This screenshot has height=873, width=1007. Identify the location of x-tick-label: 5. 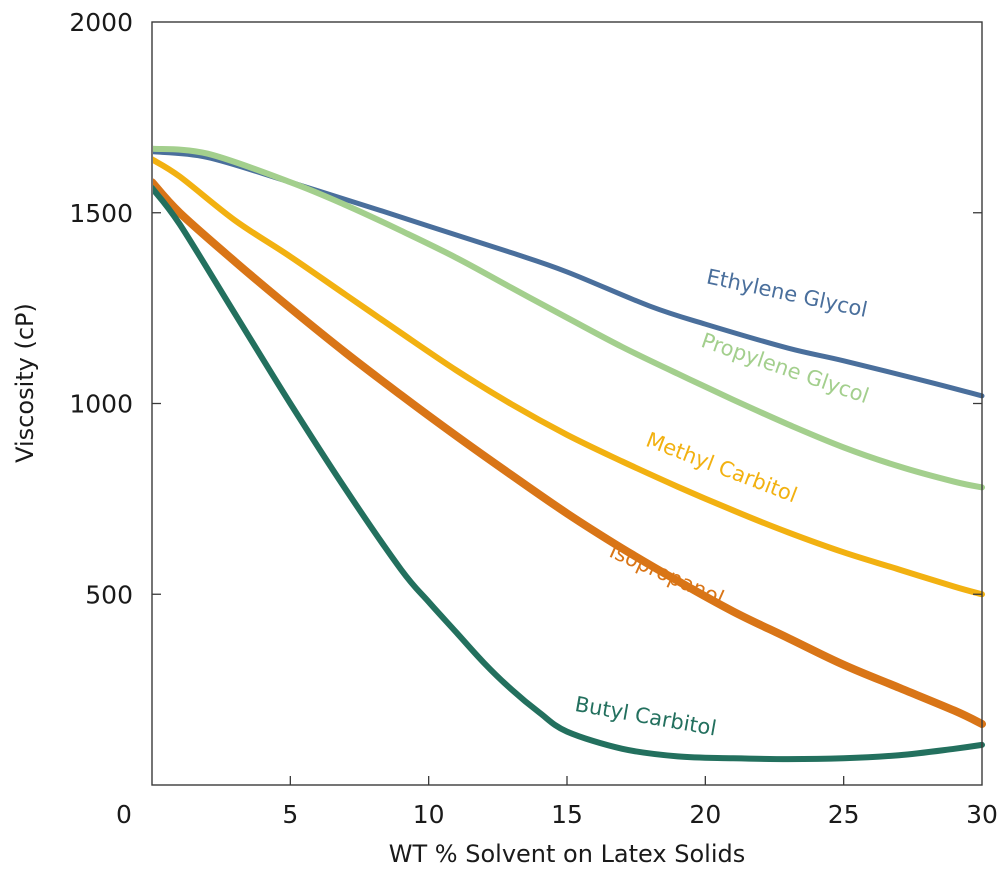
(290, 814).